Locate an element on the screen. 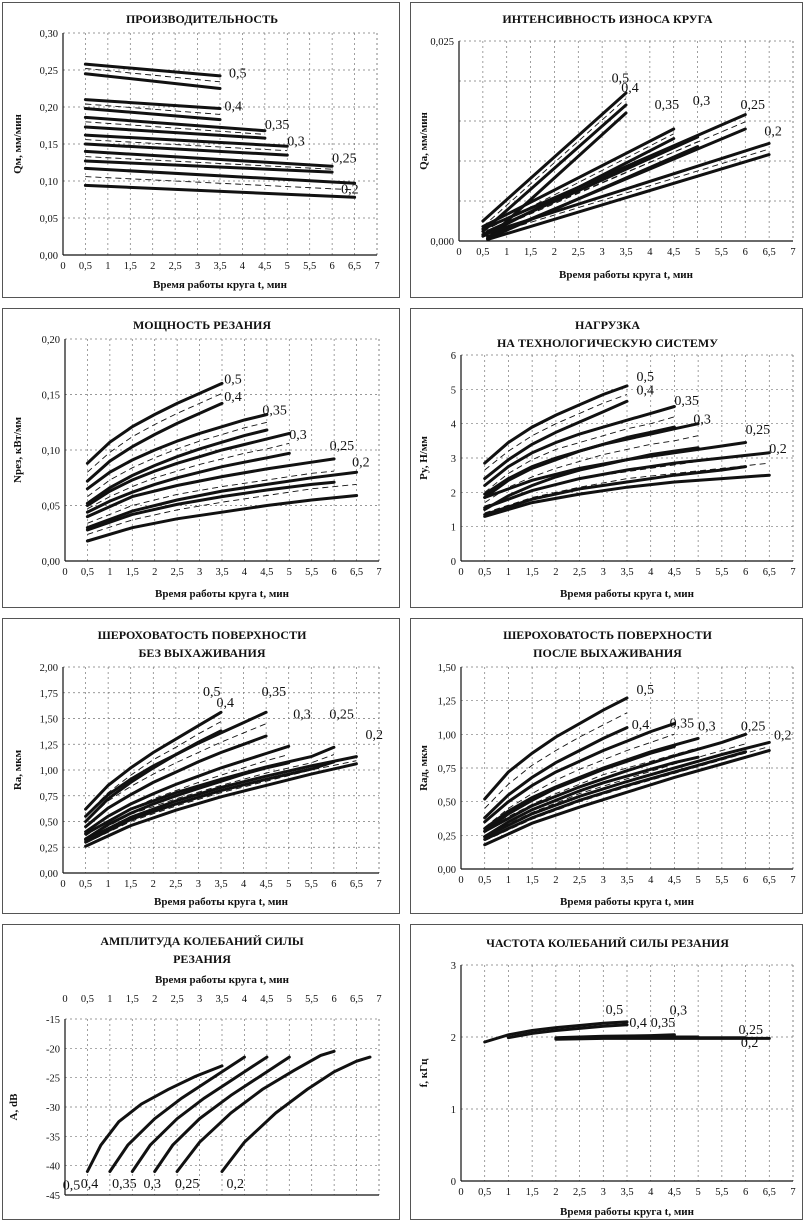  x-tick-label: 6,5 is located at coordinates (356, 572).